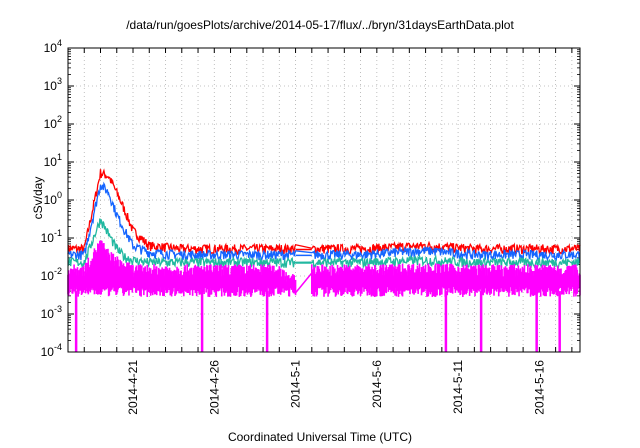 The image size is (640, 448). I want to click on x-tick-label: 2014-4-21, so click(133, 387).